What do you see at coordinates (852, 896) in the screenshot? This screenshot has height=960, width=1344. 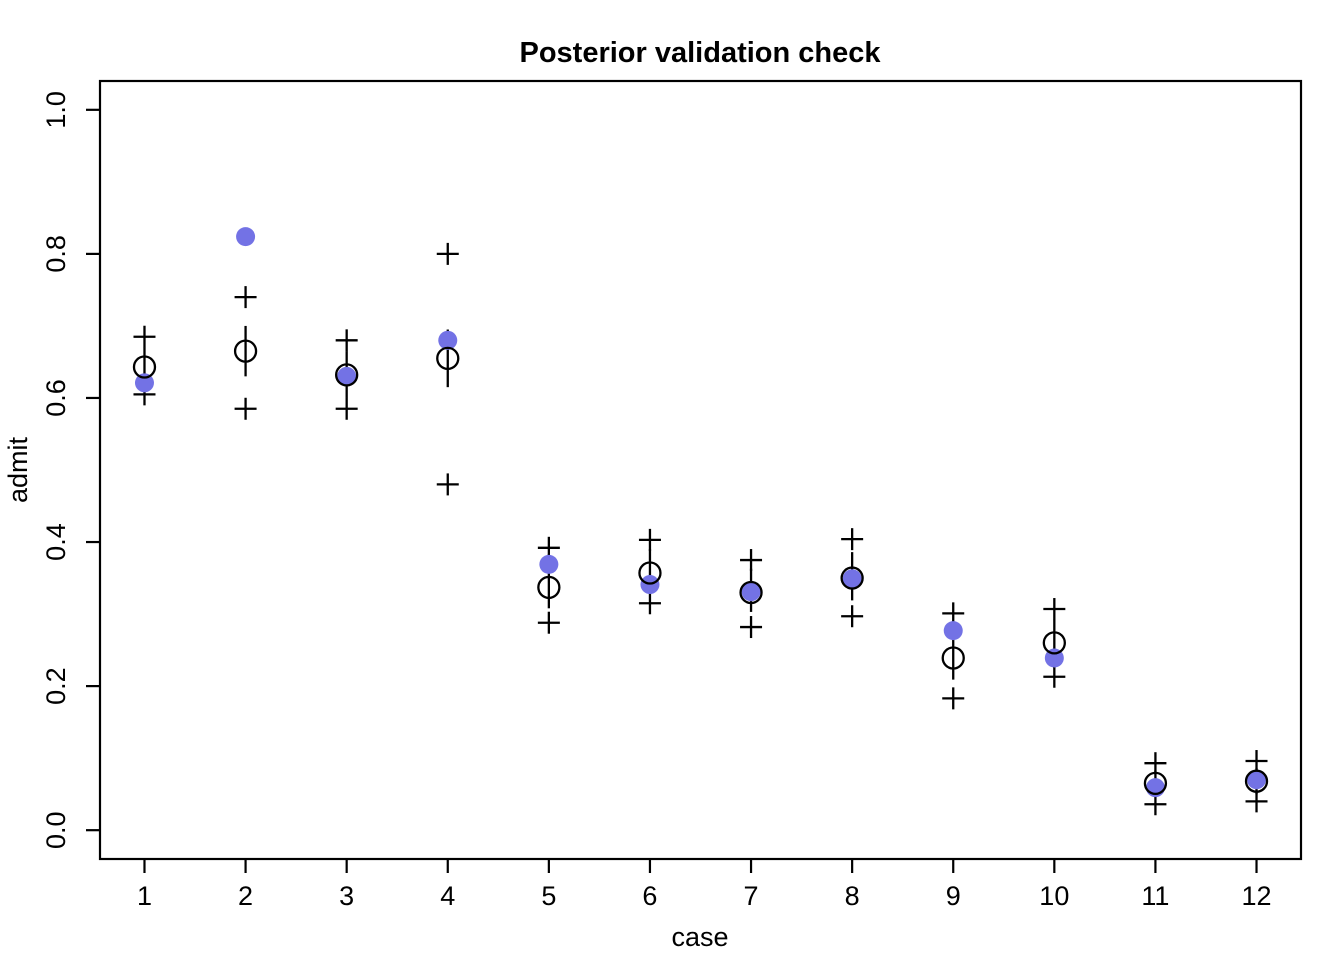 I see `x-tick-label: 8` at bounding box center [852, 896].